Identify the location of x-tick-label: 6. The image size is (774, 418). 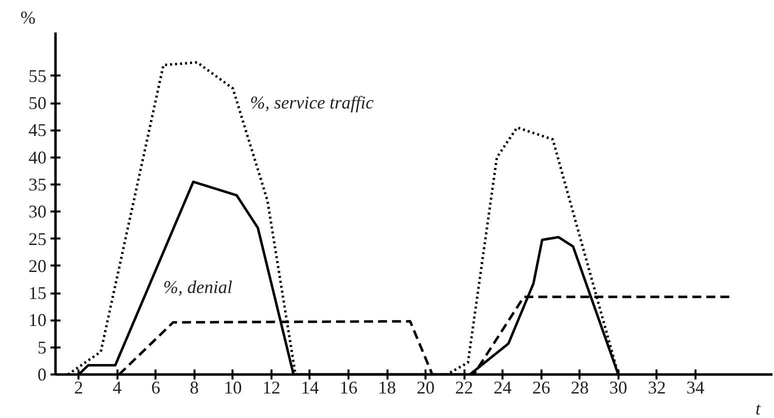
(155, 388).